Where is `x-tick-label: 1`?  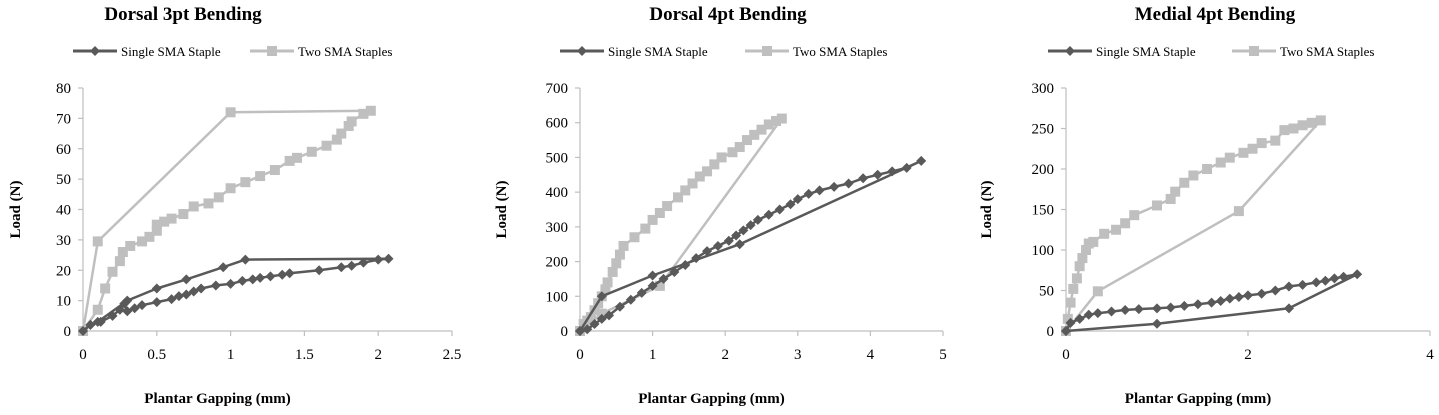 x-tick-label: 1 is located at coordinates (653, 355).